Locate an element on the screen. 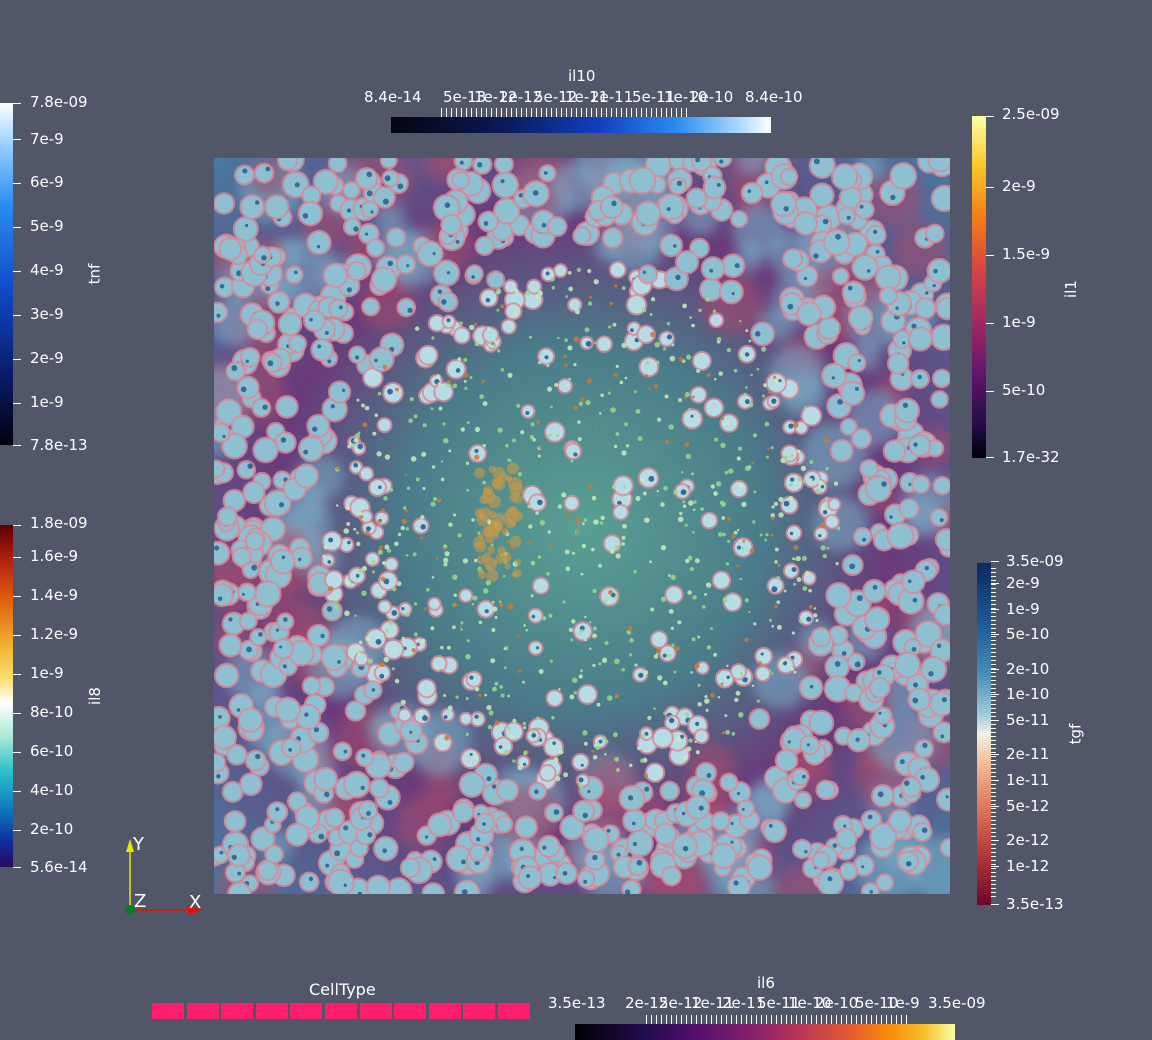 The width and height of the screenshot is (1152, 1040). il8-tick is located at coordinates (17, 557).